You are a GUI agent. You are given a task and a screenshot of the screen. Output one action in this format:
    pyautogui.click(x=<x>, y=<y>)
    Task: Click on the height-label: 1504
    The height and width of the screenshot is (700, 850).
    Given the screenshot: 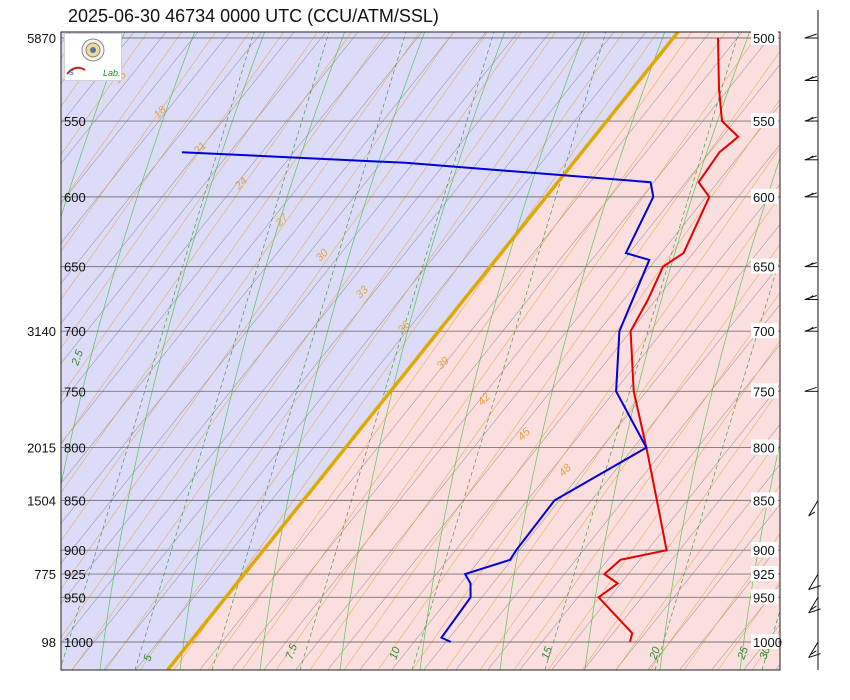 What is the action you would take?
    pyautogui.click(x=41, y=500)
    